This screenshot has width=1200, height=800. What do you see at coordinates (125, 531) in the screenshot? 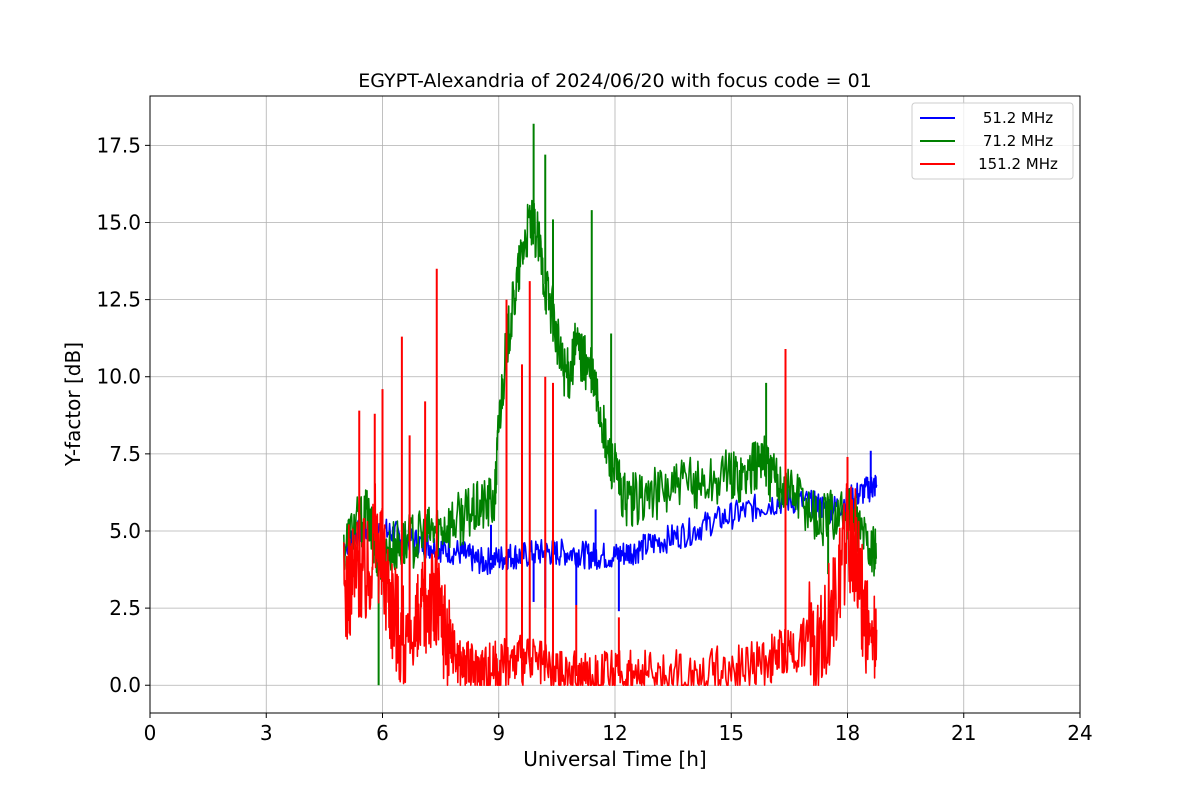
I see `y-tick-label: 5.0` at bounding box center [125, 531].